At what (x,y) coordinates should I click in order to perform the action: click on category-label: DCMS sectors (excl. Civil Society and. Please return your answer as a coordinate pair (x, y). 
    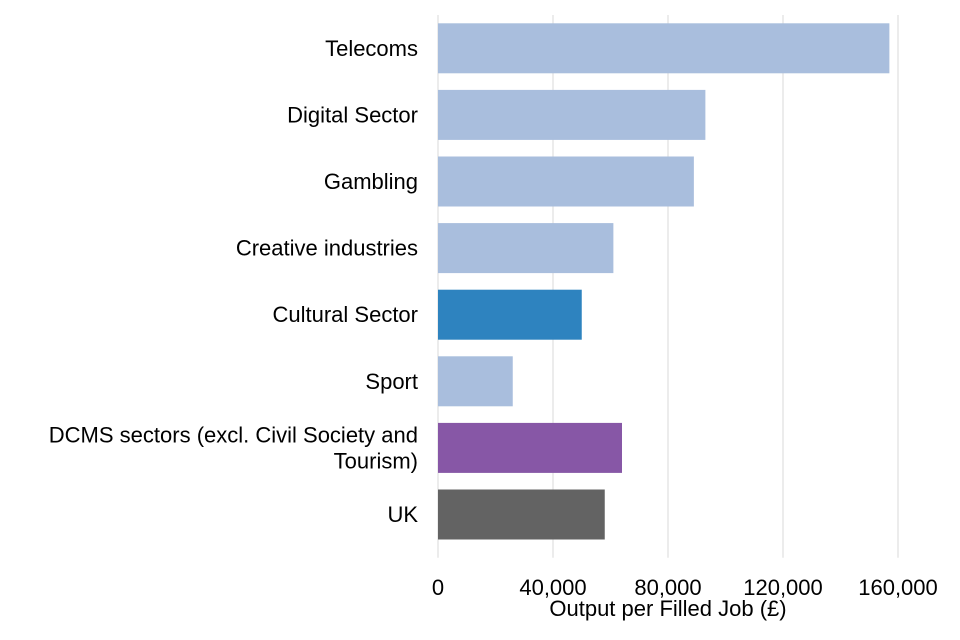
    Looking at the image, I should click on (233, 434).